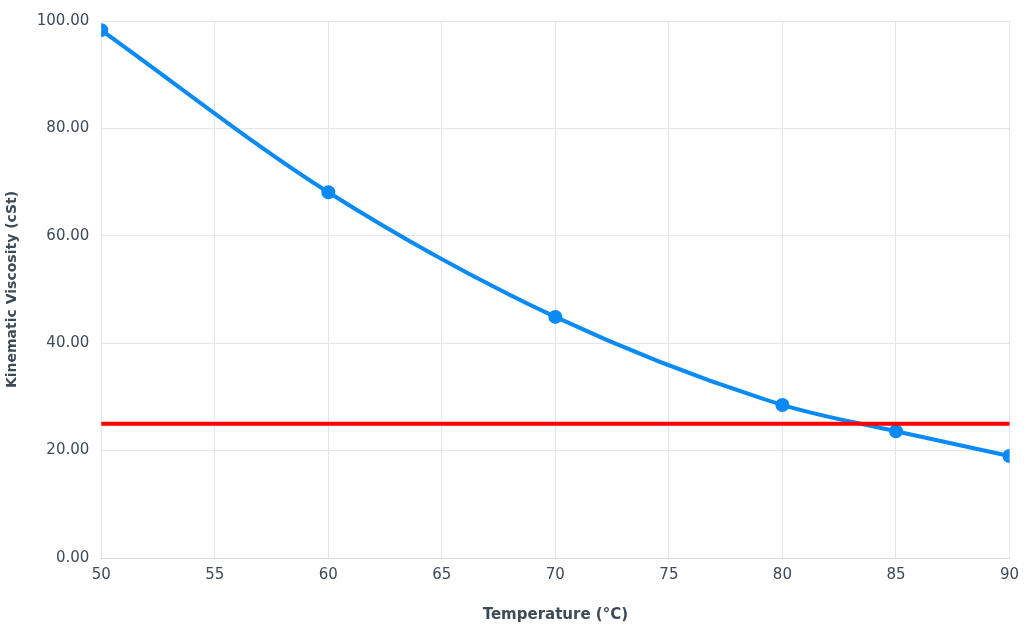 This screenshot has height=628, width=1027. What do you see at coordinates (1009, 573) in the screenshot?
I see `x-tick-label: 90` at bounding box center [1009, 573].